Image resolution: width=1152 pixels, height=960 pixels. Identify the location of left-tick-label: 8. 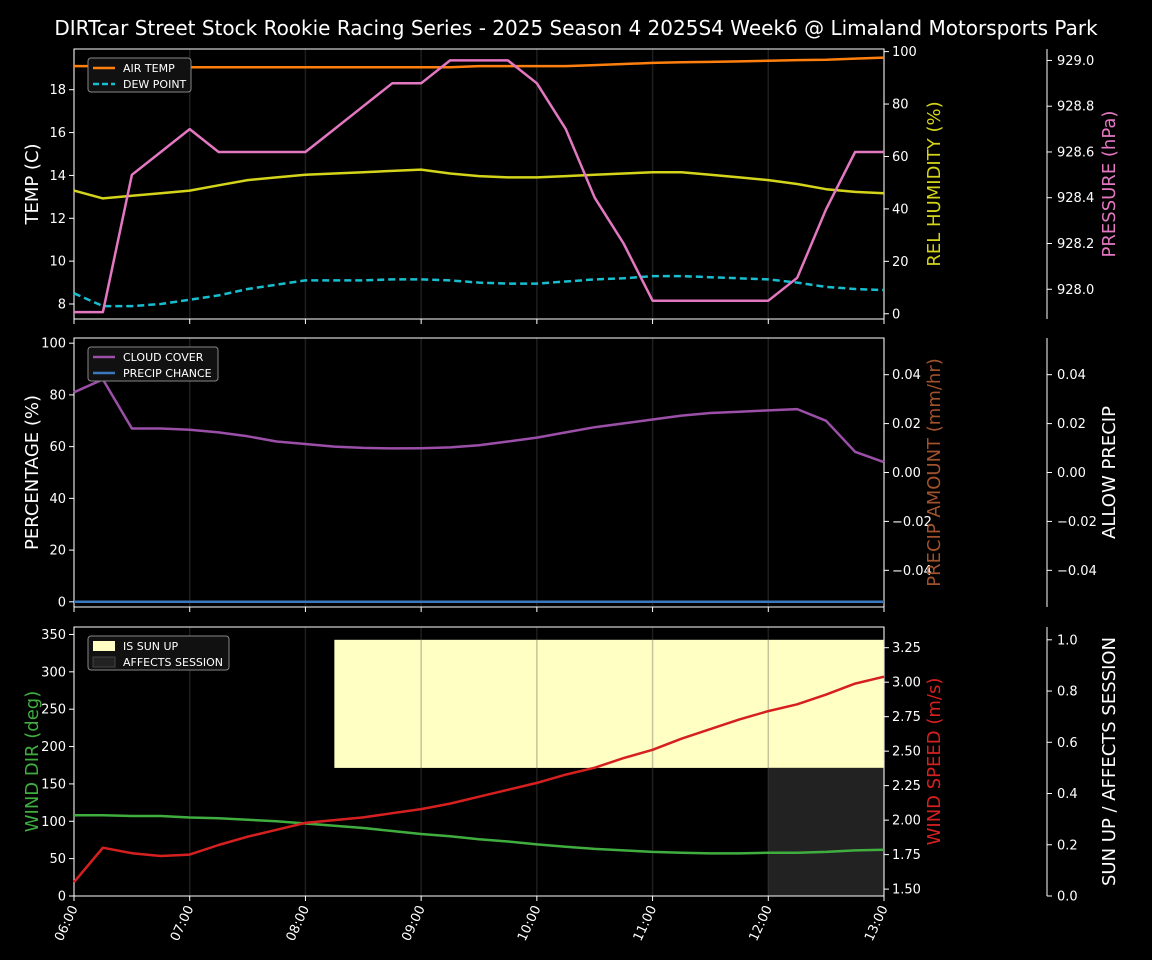
(62, 305).